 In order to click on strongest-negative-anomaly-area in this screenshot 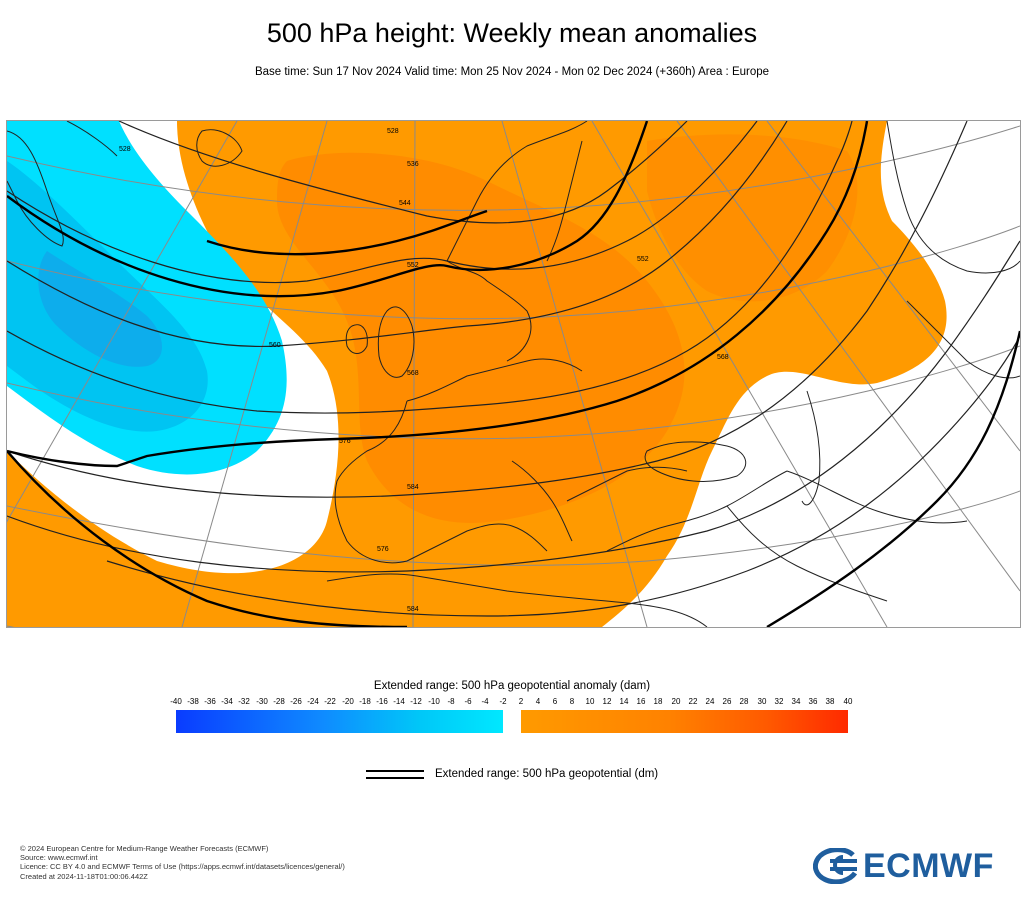, I will do `click(100, 309)`.